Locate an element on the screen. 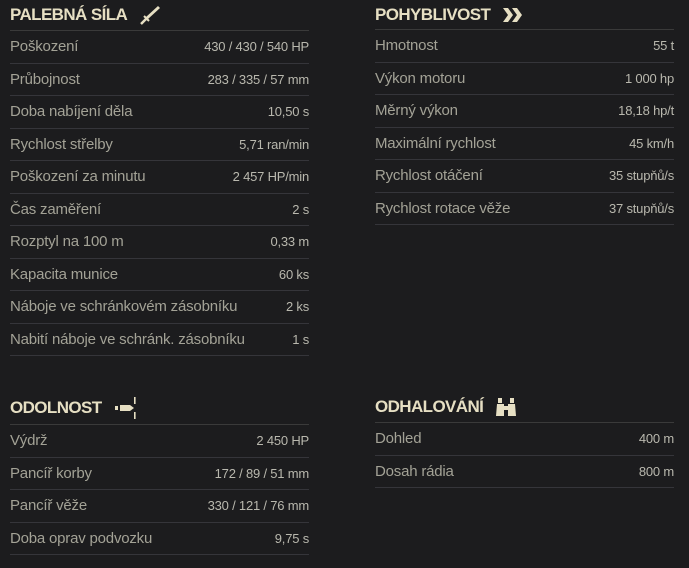 This screenshot has height=568, width=689. section-header: ODOLNOST is located at coordinates (159, 408).